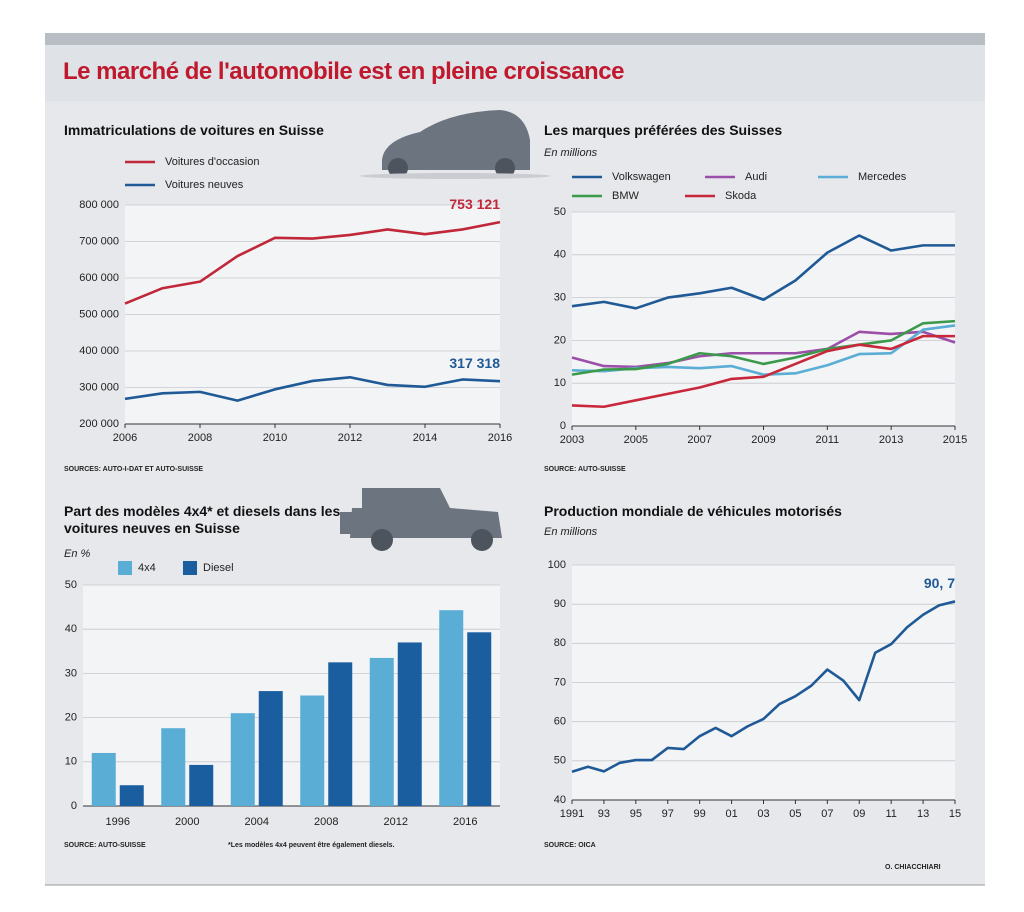 This screenshot has height=912, width=1024. Describe the element at coordinates (212, 162) in the screenshot. I see `legend-label: Voitures d'occasion` at that location.